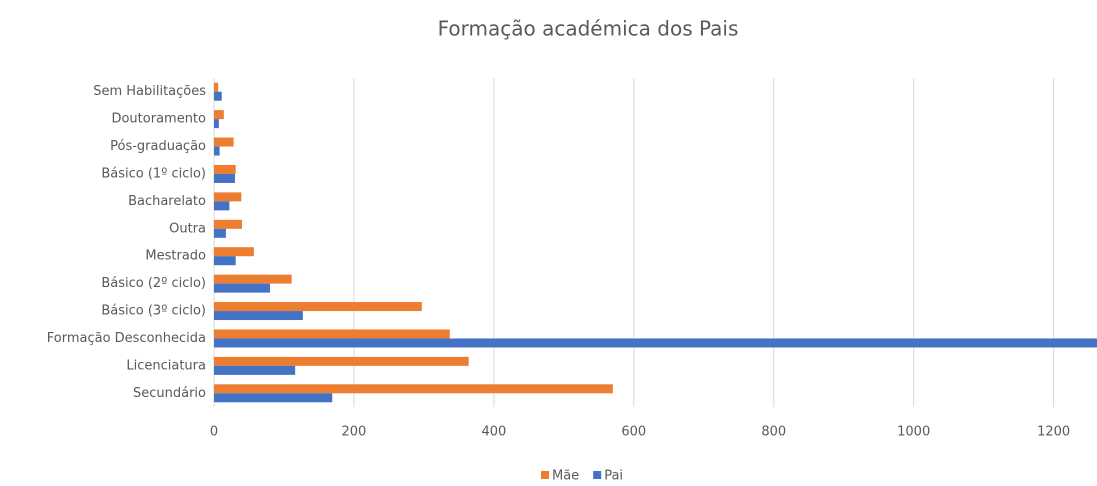 This screenshot has width=1097, height=486. What do you see at coordinates (613, 476) in the screenshot?
I see `legend-label: Pai` at bounding box center [613, 476].